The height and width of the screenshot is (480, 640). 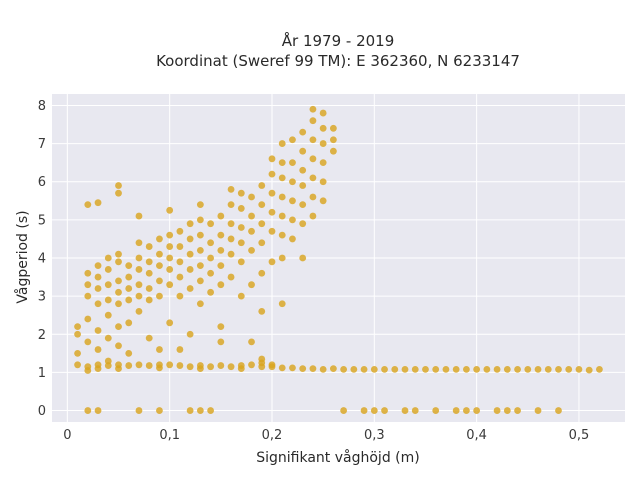 What do you see at coordinates (337, 457) in the screenshot?
I see `x-axis-title: Signifikant våghöjd (m)` at bounding box center [337, 457].